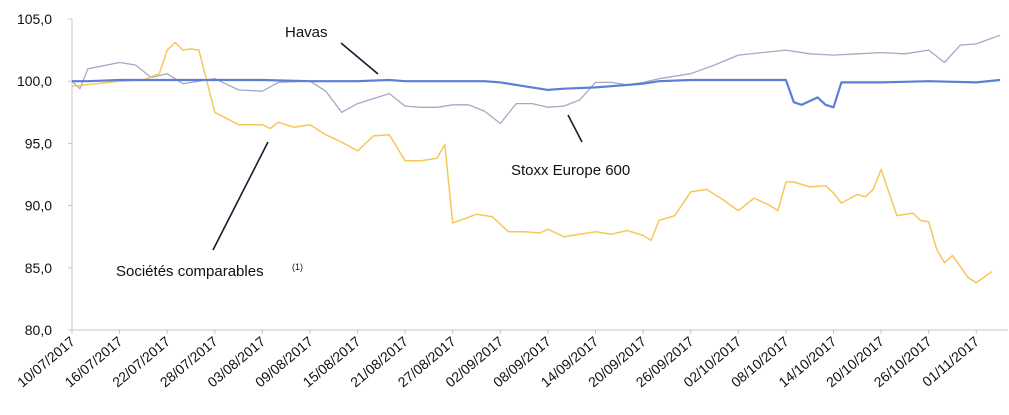  I want to click on annotation-leader-societes, so click(240, 196).